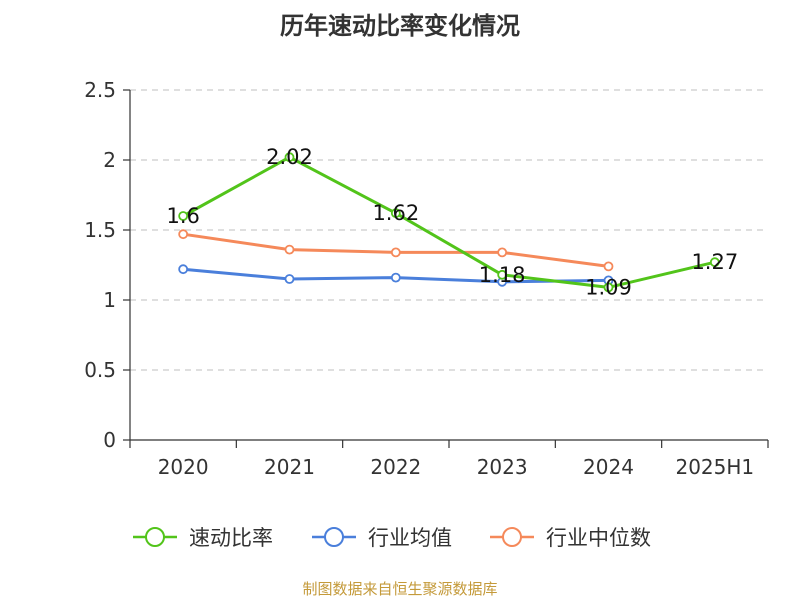 The image size is (800, 600). I want to click on data-label: 1.62, so click(395, 213).